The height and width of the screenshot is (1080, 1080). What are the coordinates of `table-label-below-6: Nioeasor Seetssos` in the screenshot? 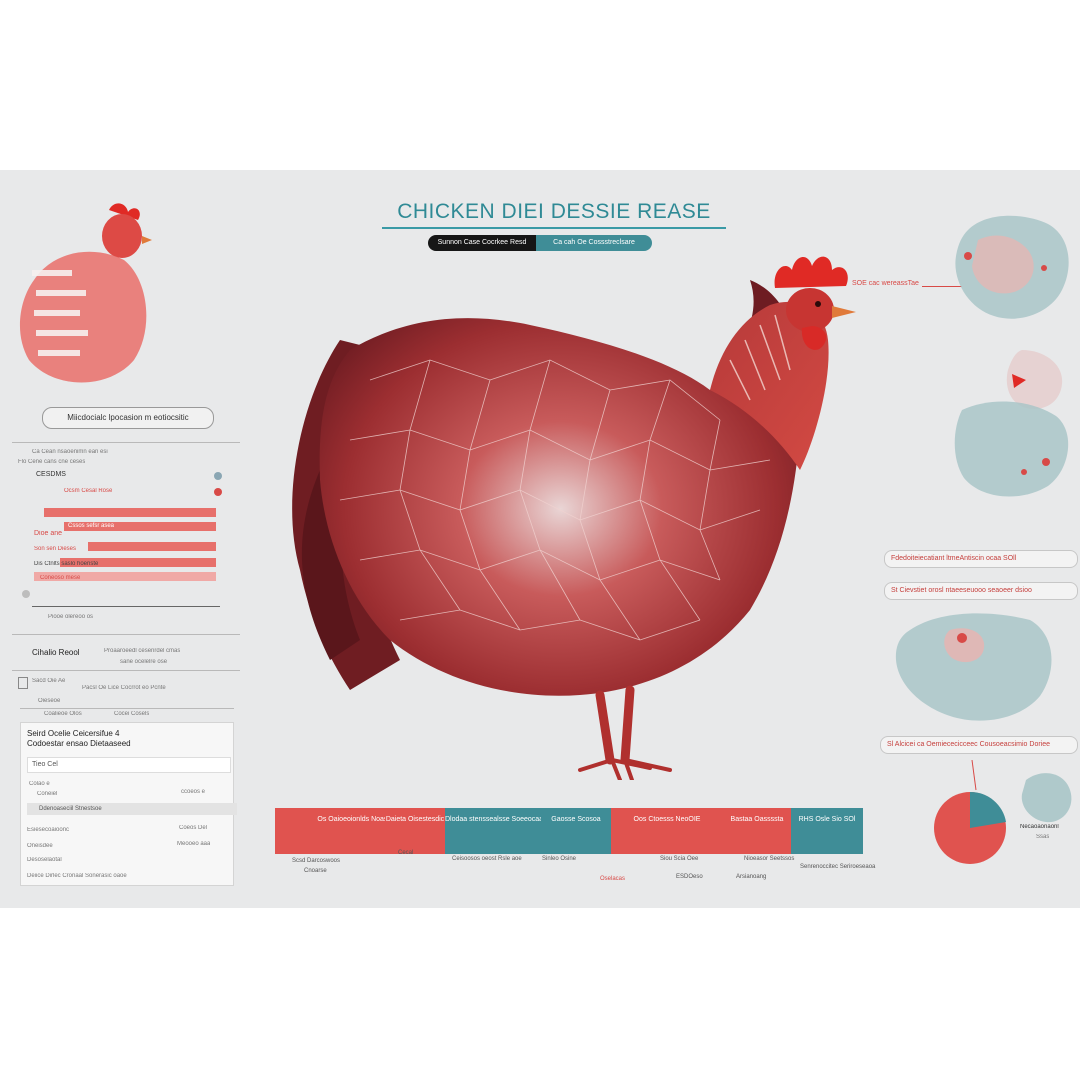 It's located at (769, 859).